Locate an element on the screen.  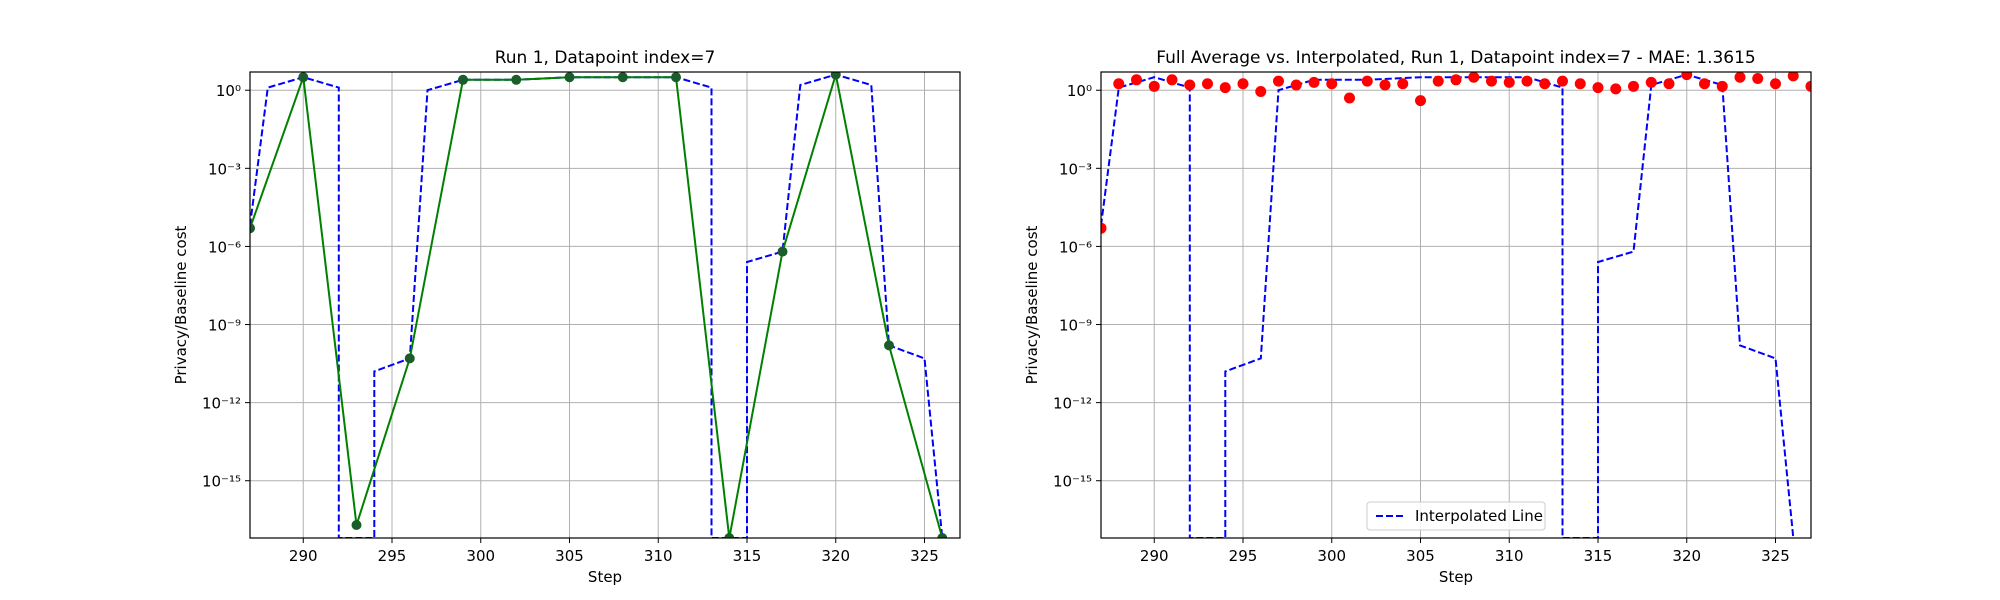
legend-label: Interpolated Line is located at coordinates (1479, 516).